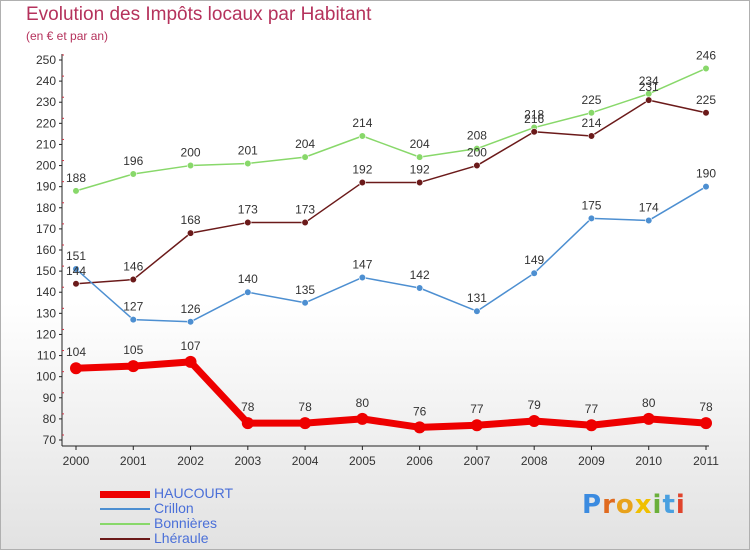 This screenshot has height=550, width=750. Describe the element at coordinates (46, 81) in the screenshot. I see `y-tick-label: 240` at that location.